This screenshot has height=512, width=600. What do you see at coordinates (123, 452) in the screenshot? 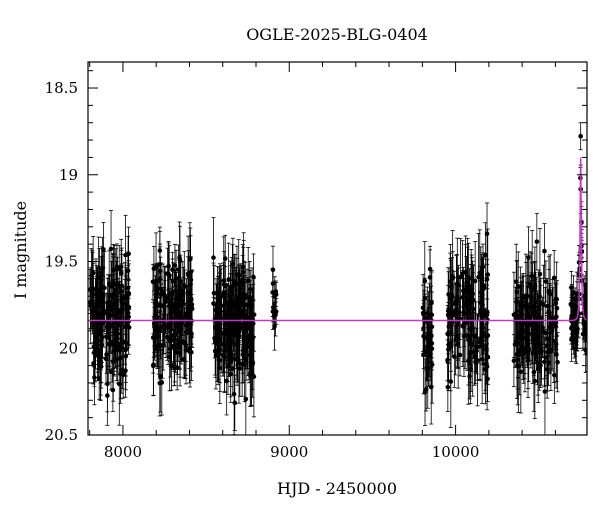
I see `x-tick-label: 8000` at bounding box center [123, 452].